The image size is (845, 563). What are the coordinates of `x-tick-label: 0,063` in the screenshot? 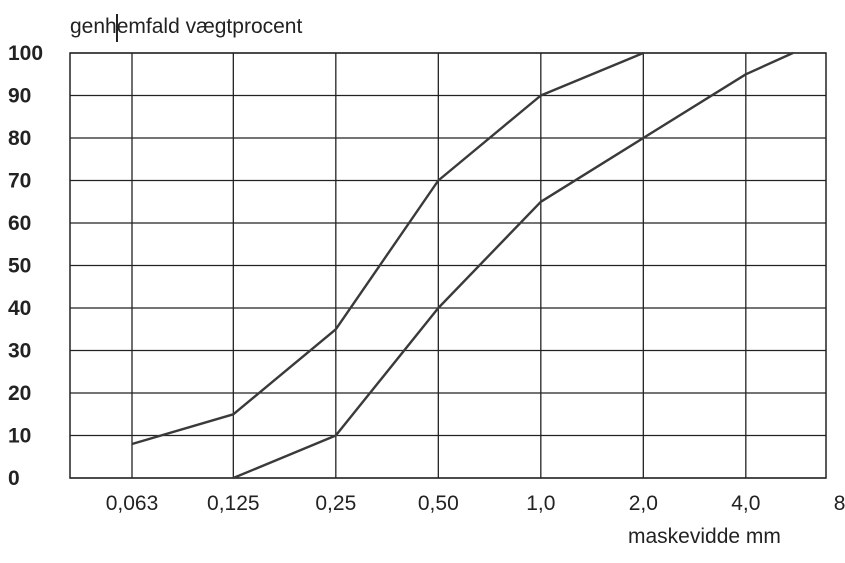 It's located at (132, 503).